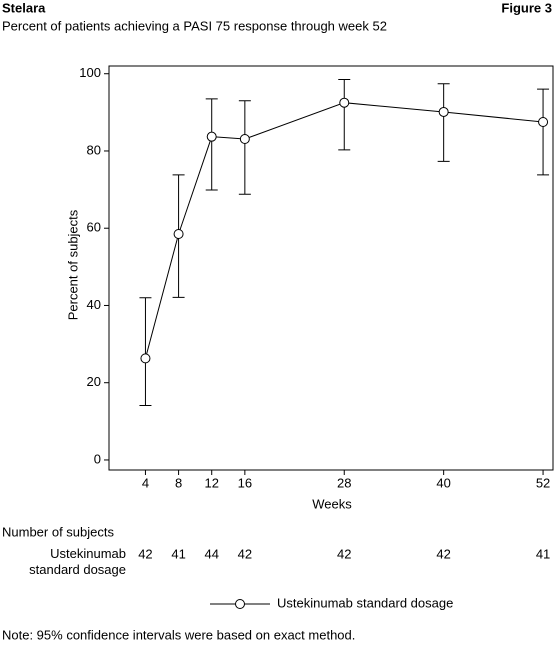 The image size is (556, 648). I want to click on x-tick-label: 8, so click(178, 482).